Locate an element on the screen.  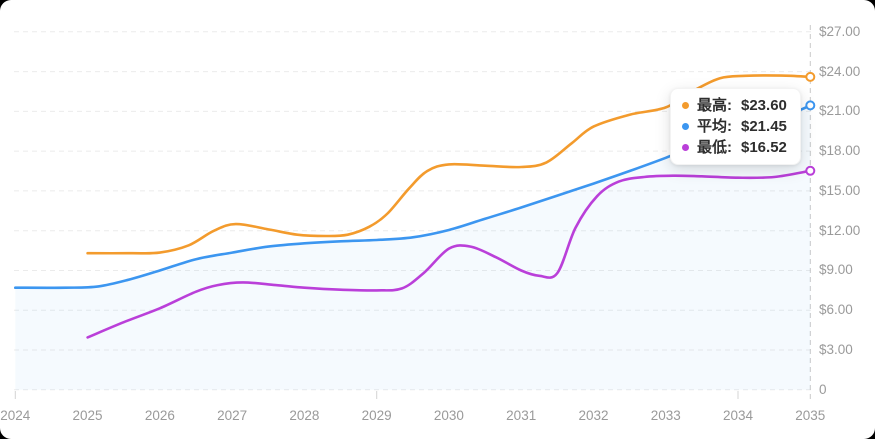
x-axis-label: 2033 is located at coordinates (665, 415).